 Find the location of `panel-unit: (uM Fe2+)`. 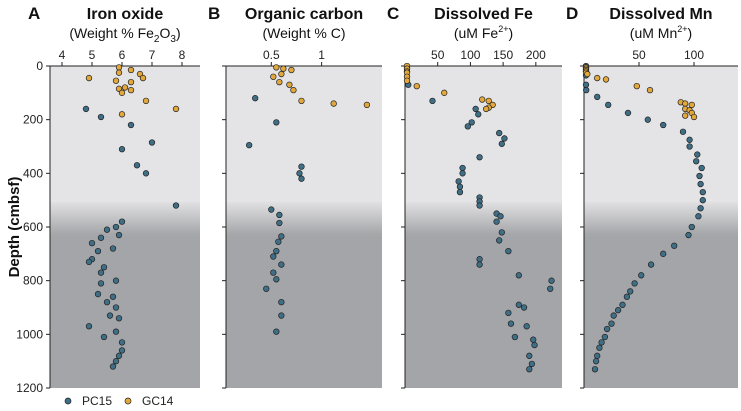

panel-unit: (uM Fe2+) is located at coordinates (483, 32).